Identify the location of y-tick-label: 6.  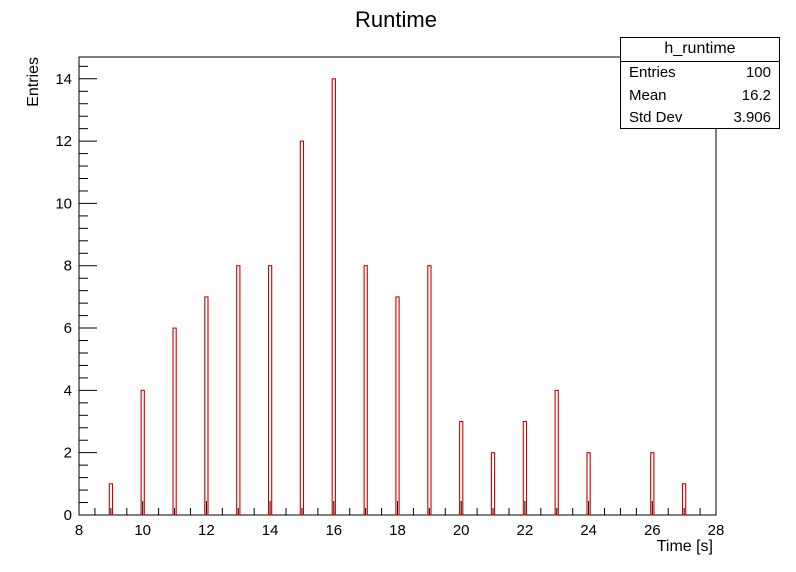
(68, 328).